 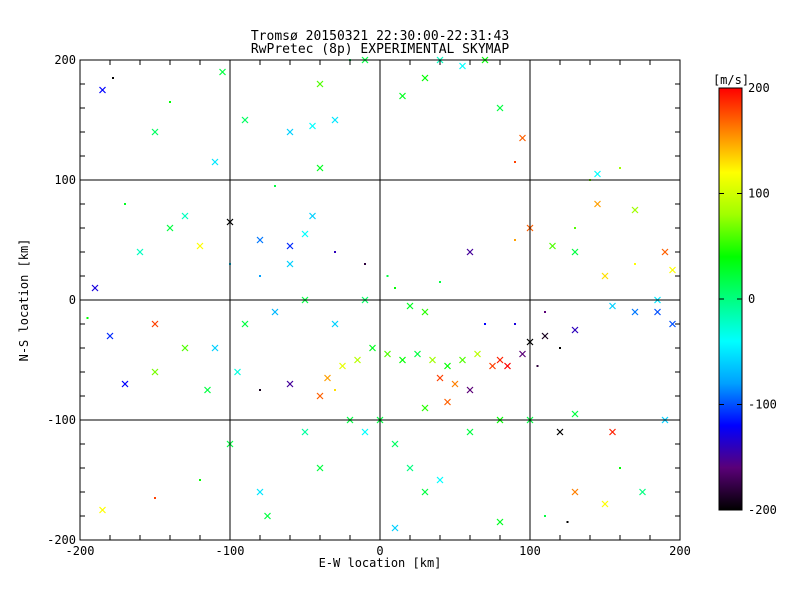 What do you see at coordinates (379, 551) in the screenshot?
I see `x-tick-label: 0` at bounding box center [379, 551].